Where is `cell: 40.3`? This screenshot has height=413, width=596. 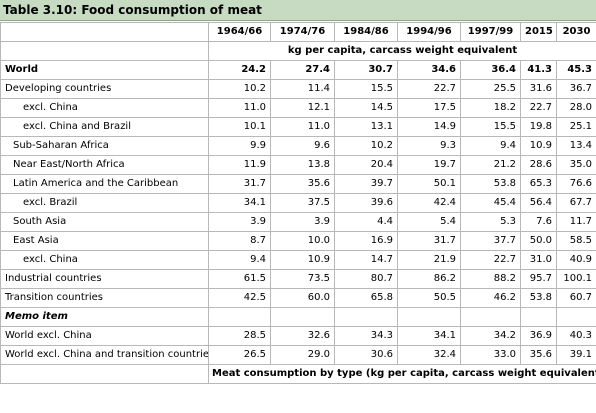 cell: 40.3 is located at coordinates (576, 336).